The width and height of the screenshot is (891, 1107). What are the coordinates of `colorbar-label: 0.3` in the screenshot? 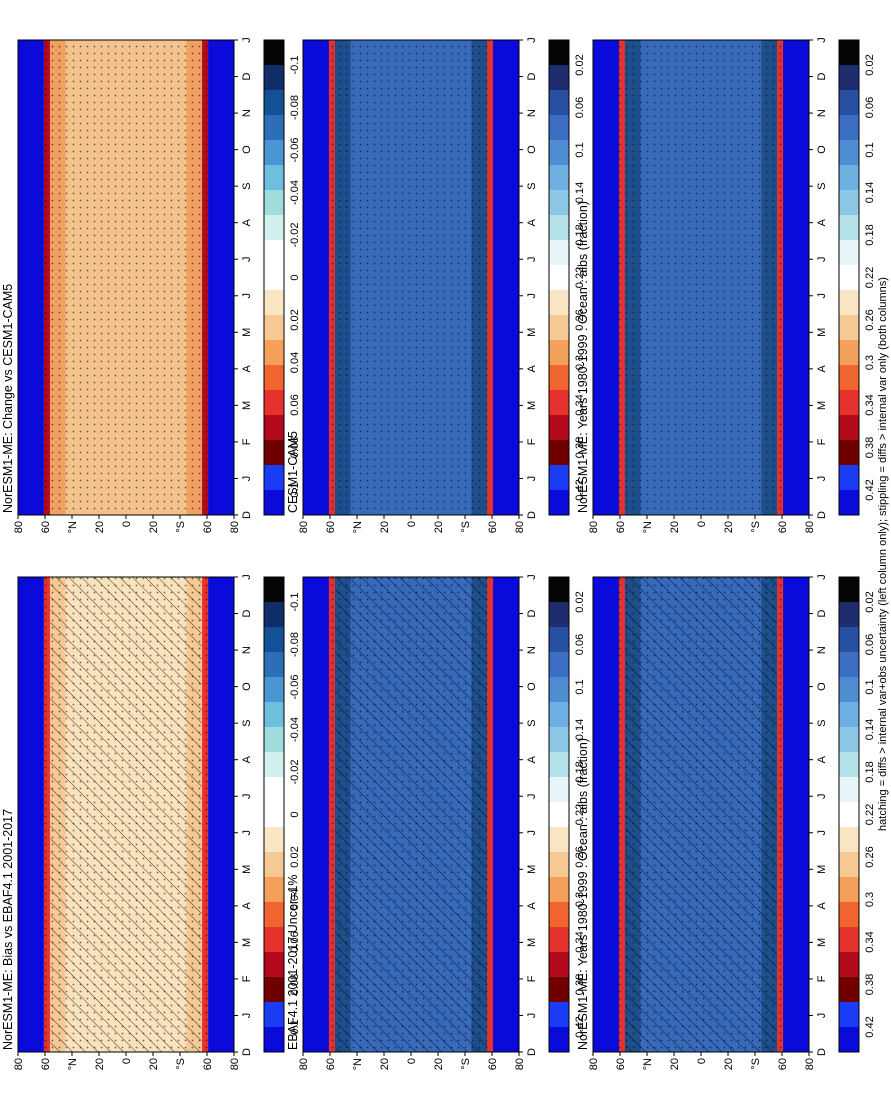 It's located at (870, 899).